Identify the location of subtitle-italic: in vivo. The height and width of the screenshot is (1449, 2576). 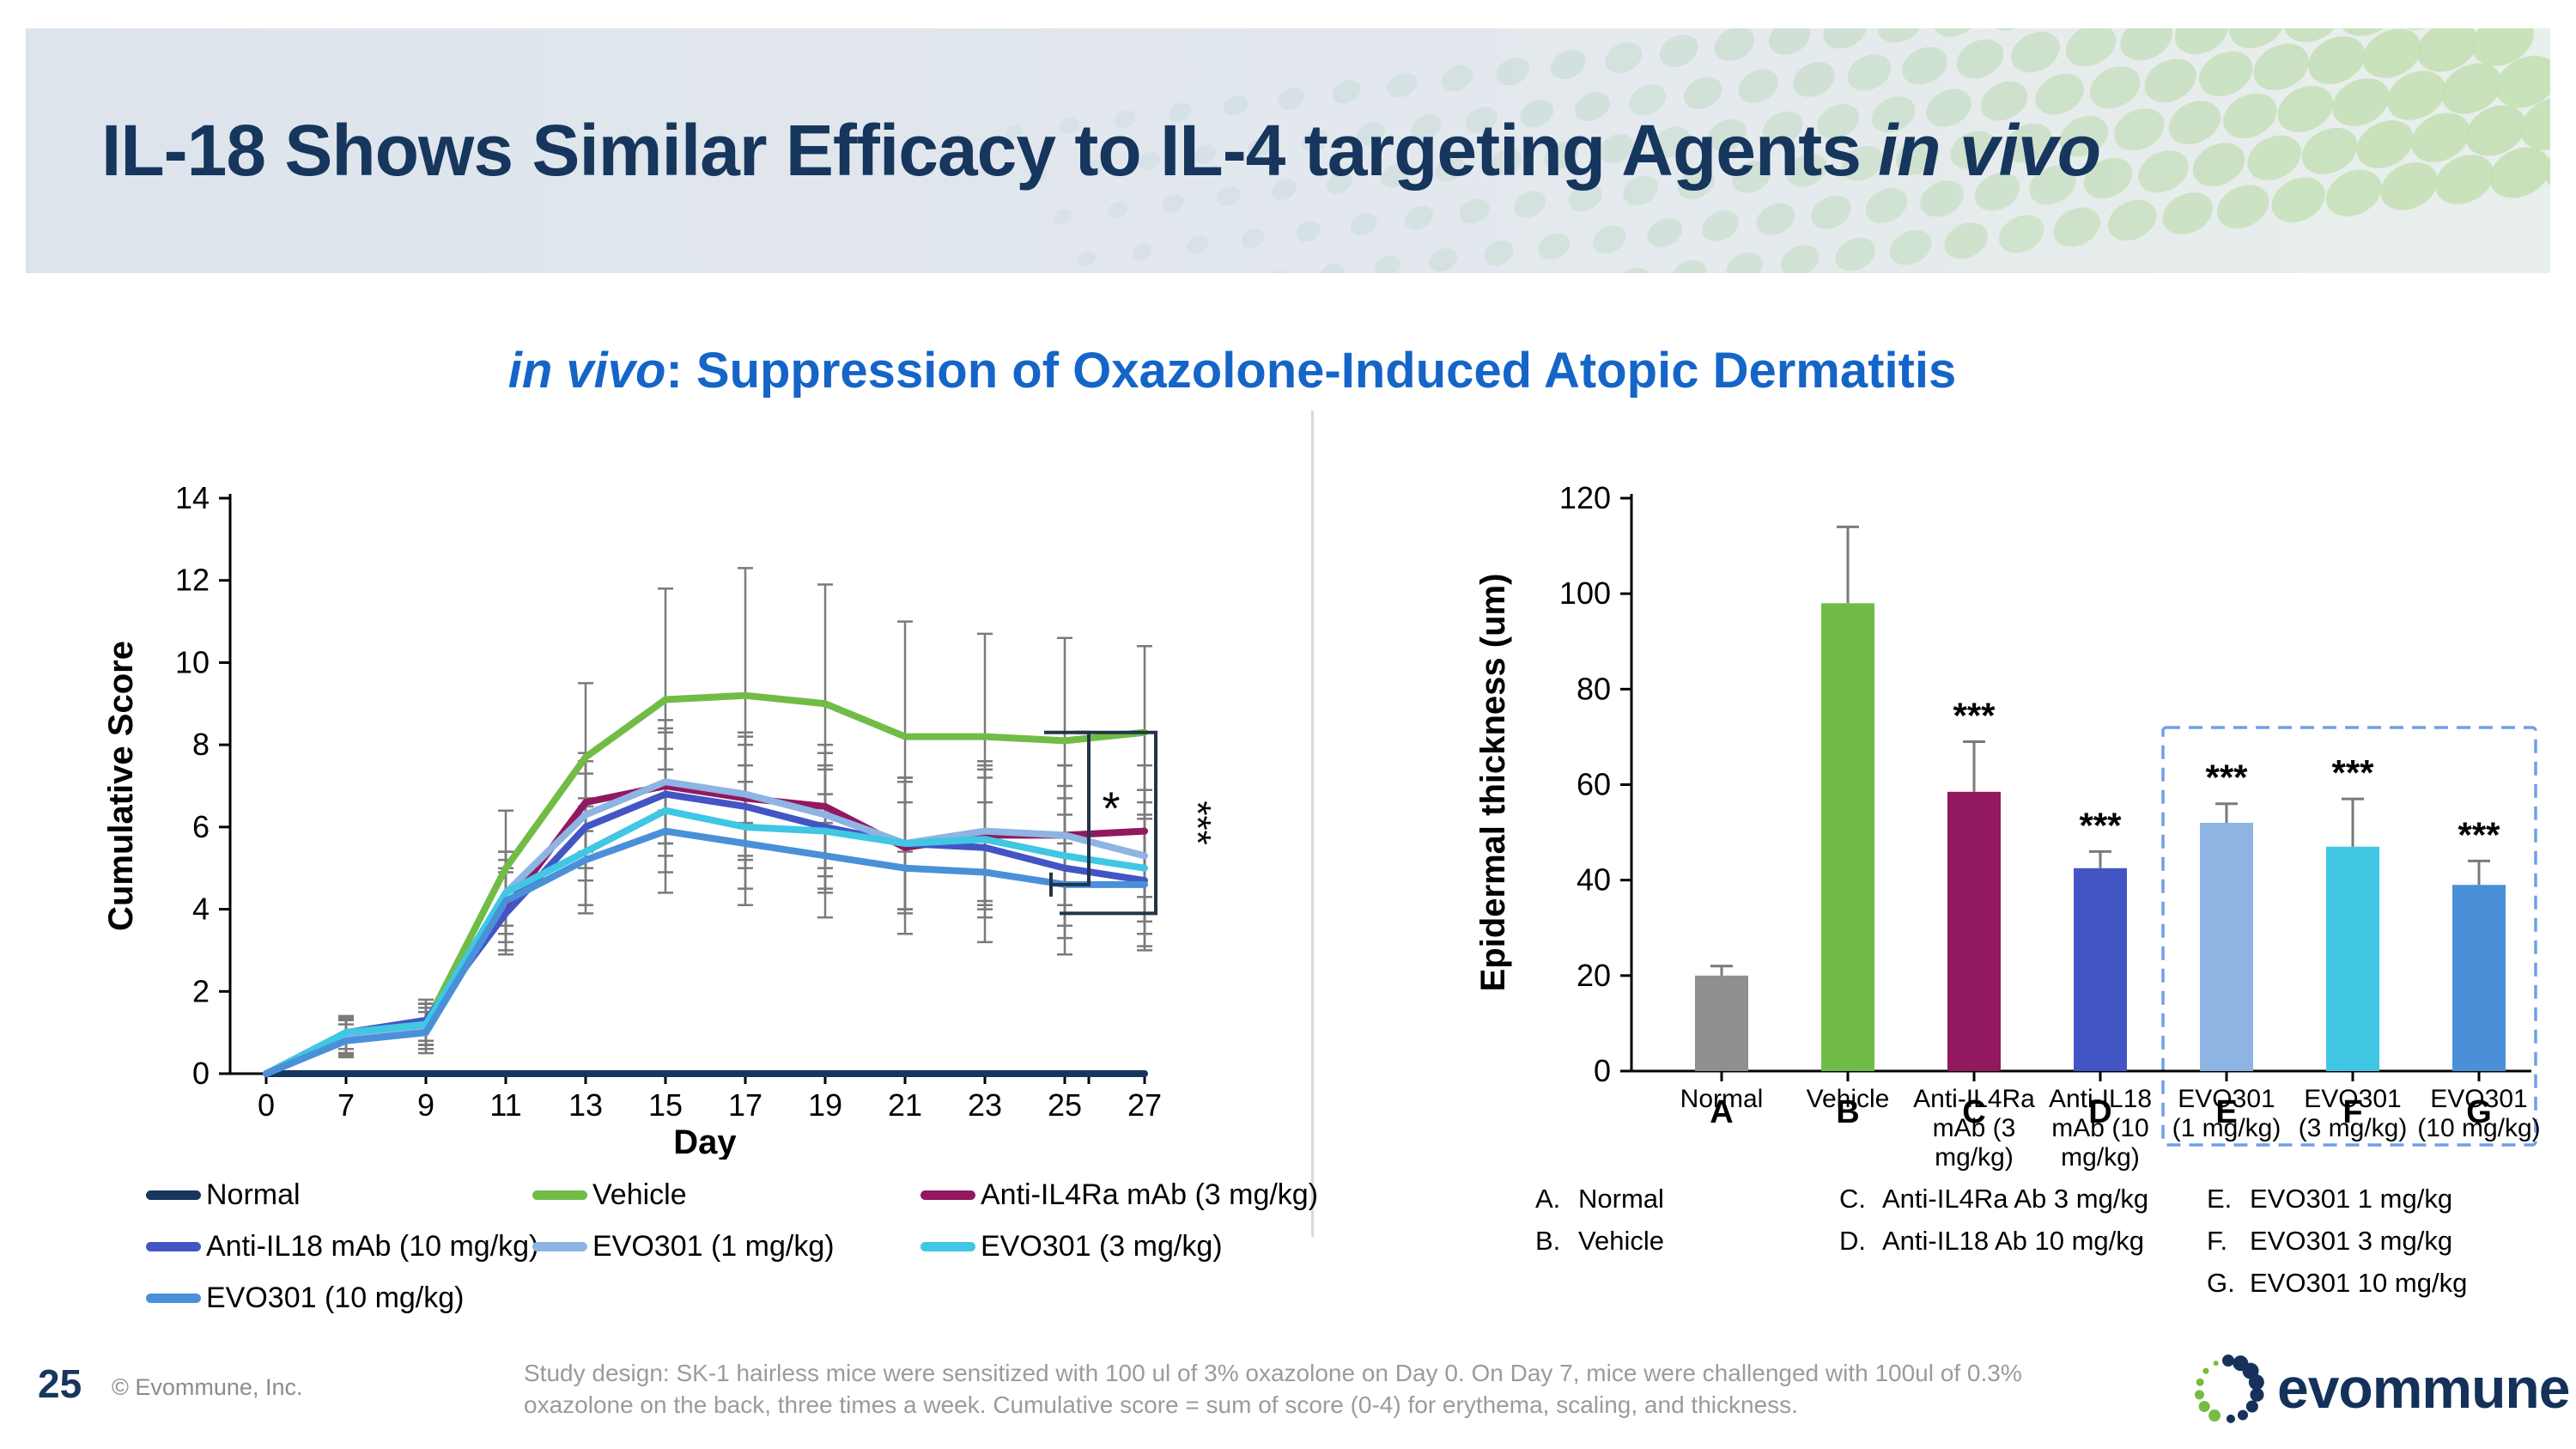
(587, 371).